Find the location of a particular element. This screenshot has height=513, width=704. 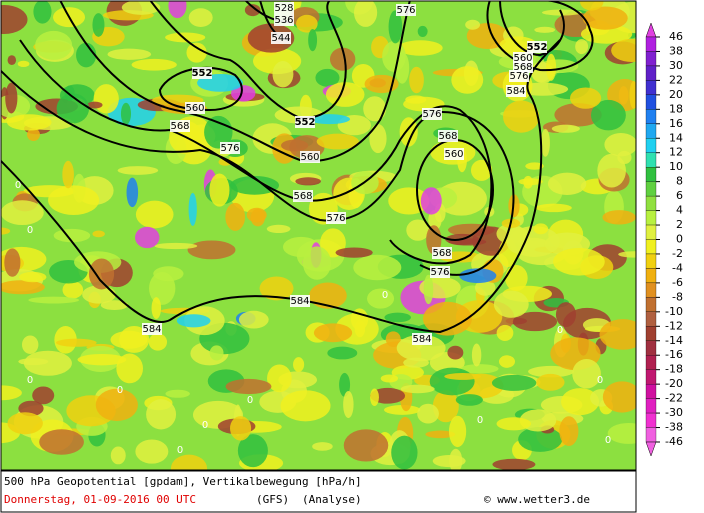

contour-label: 552 is located at coordinates (305, 122).